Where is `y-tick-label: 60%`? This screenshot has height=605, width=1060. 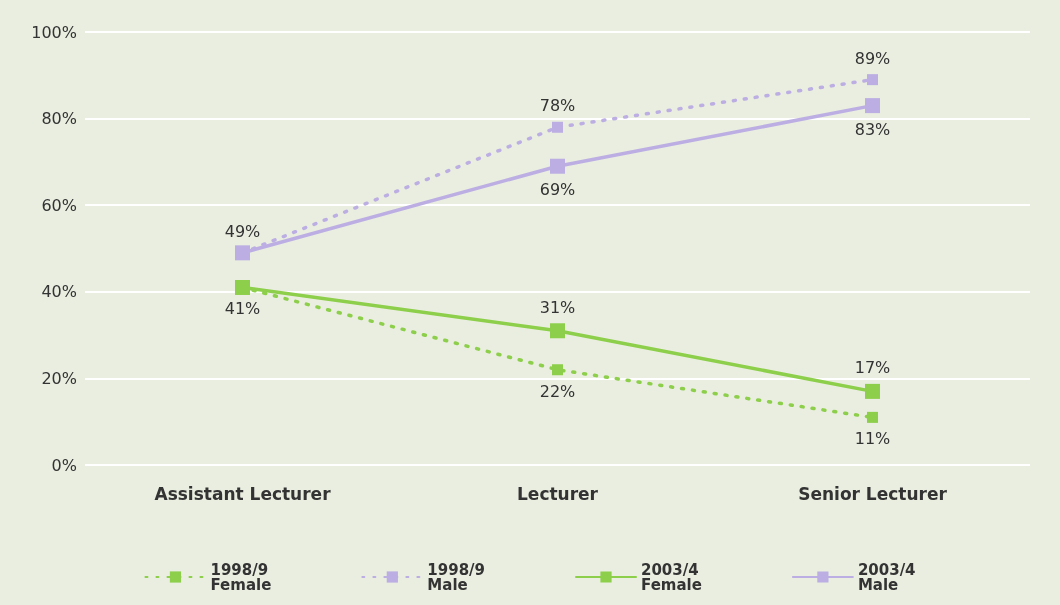
y-tick-label: 60% is located at coordinates (59, 205).